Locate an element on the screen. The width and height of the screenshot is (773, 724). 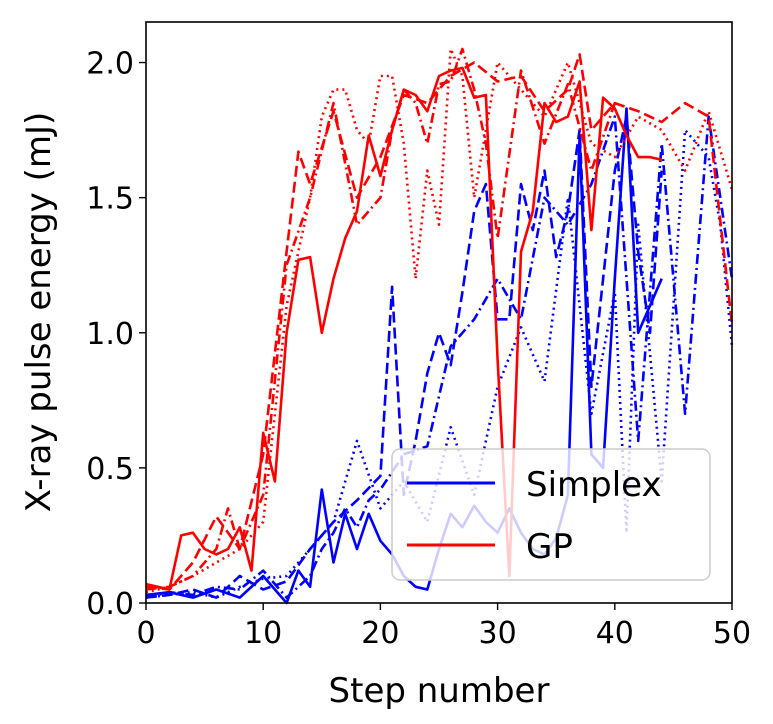
x-tick-label: 50 is located at coordinates (732, 633).